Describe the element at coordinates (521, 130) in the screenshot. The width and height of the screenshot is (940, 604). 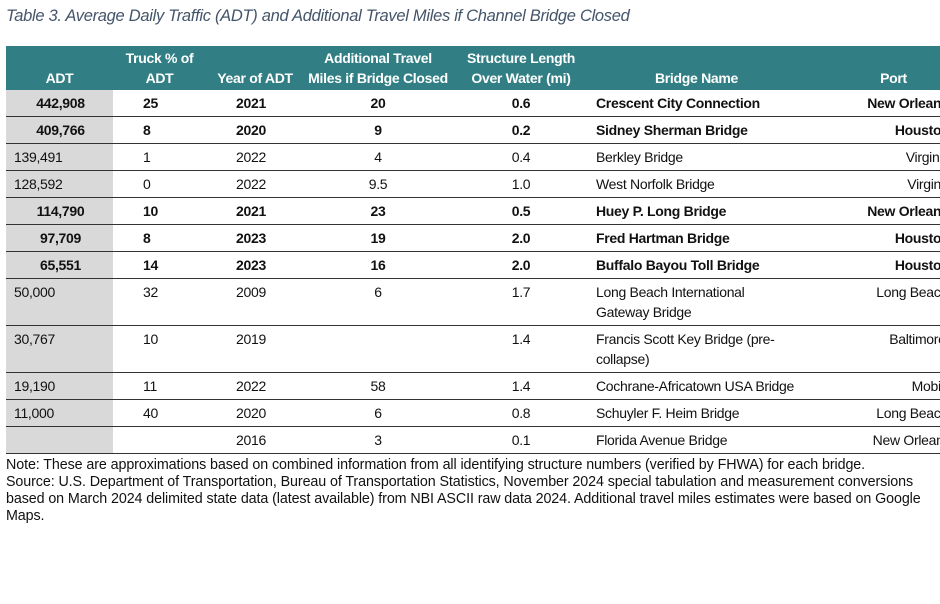
I see `cell-structure-length: 0.2` at that location.